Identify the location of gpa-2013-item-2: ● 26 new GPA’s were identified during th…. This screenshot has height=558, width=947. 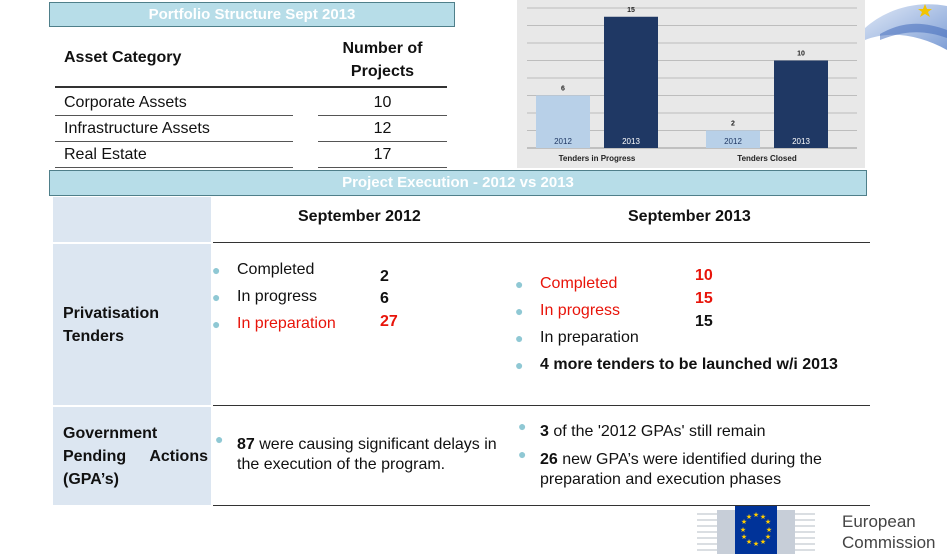
(670, 467).